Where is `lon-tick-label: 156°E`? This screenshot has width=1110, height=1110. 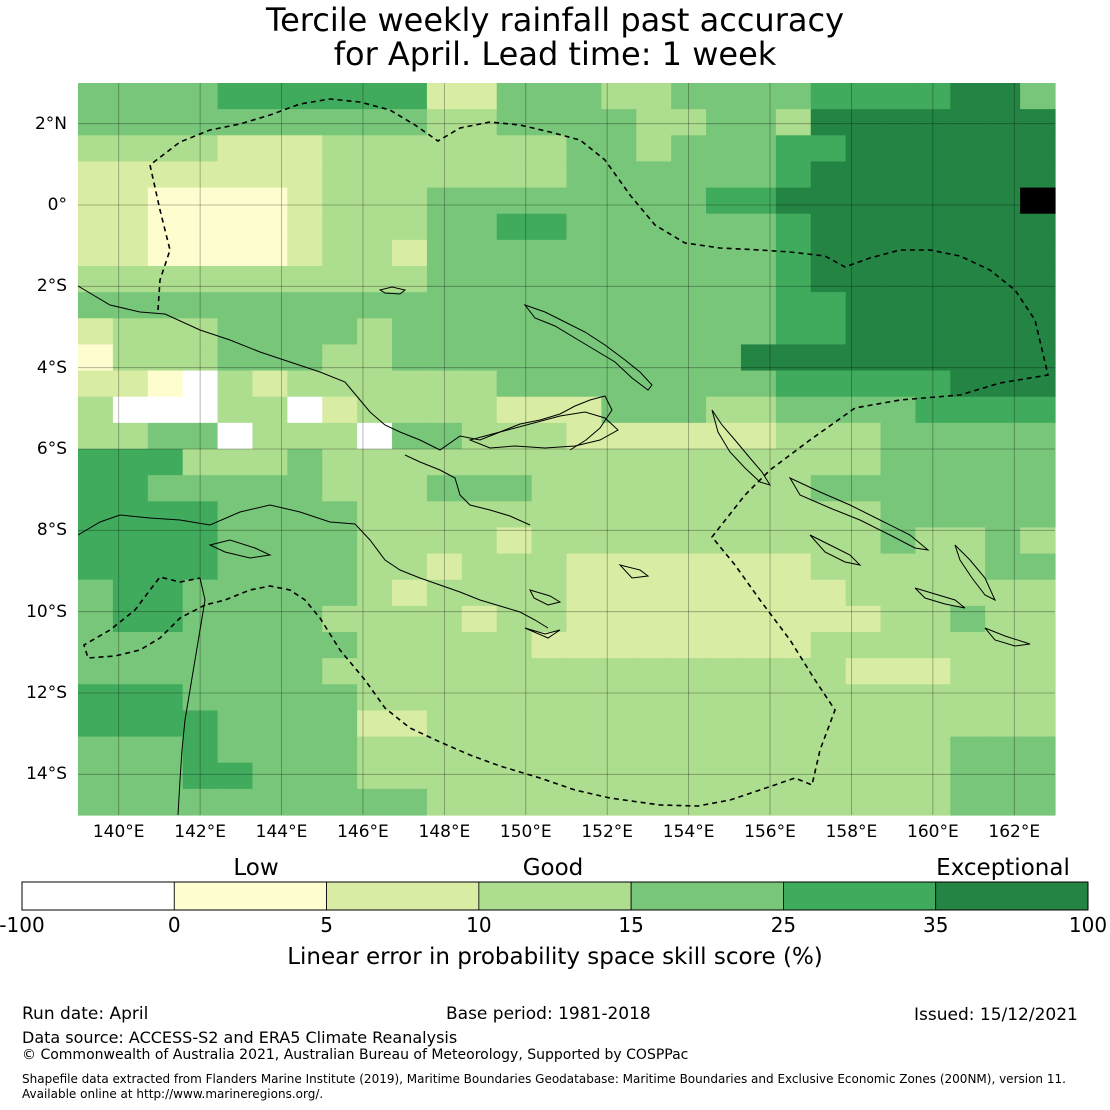 lon-tick-label: 156°E is located at coordinates (770, 832).